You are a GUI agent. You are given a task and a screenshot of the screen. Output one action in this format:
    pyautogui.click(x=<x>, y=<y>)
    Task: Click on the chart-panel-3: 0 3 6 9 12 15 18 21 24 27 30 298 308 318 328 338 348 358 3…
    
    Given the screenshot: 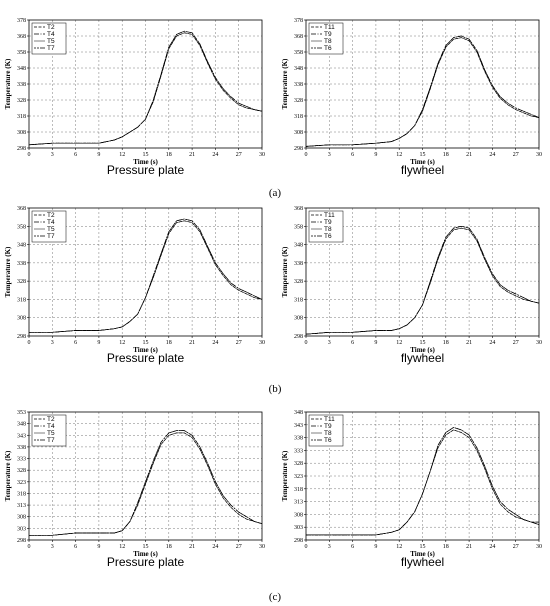 What is the action you would take?
    pyautogui.click(x=411, y=285)
    